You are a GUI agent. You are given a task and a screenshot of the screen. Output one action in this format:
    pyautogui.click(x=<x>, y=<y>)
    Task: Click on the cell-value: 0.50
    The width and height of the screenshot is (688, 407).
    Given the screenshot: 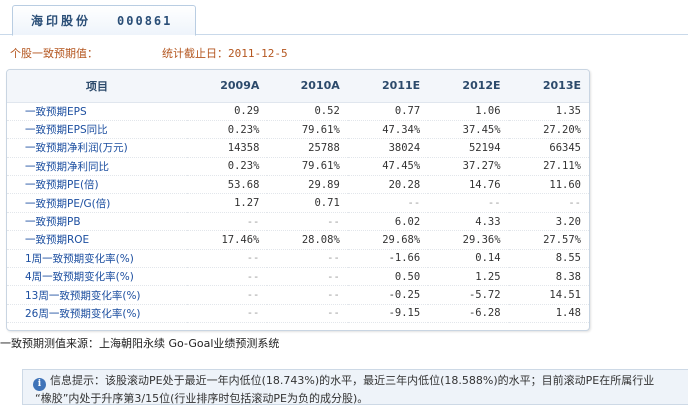 What is the action you would take?
    pyautogui.click(x=388, y=277)
    